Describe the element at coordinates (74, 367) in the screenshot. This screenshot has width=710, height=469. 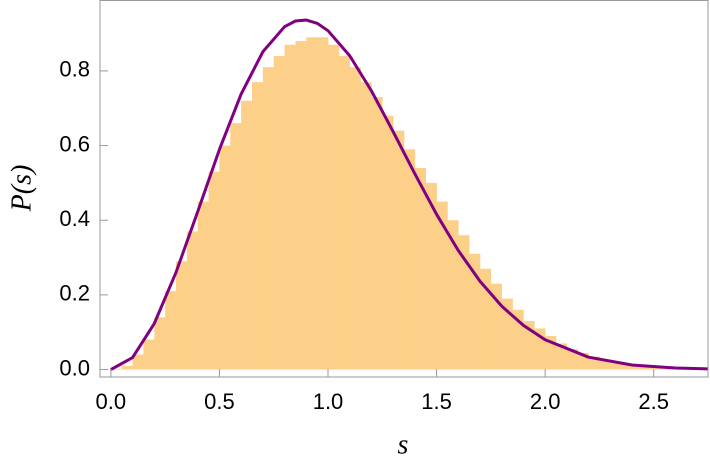
I see `y-tick-label: 0.0` at that location.